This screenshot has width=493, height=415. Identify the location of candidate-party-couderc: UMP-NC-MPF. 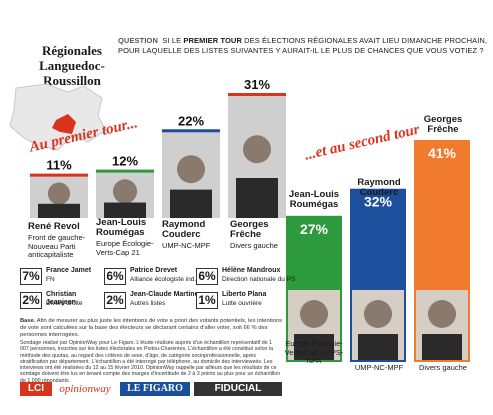
(186, 245).